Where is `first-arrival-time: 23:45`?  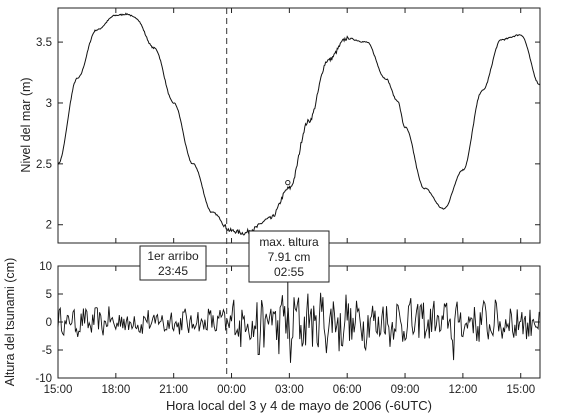 first-arrival-time: 23:45 is located at coordinates (173, 271).